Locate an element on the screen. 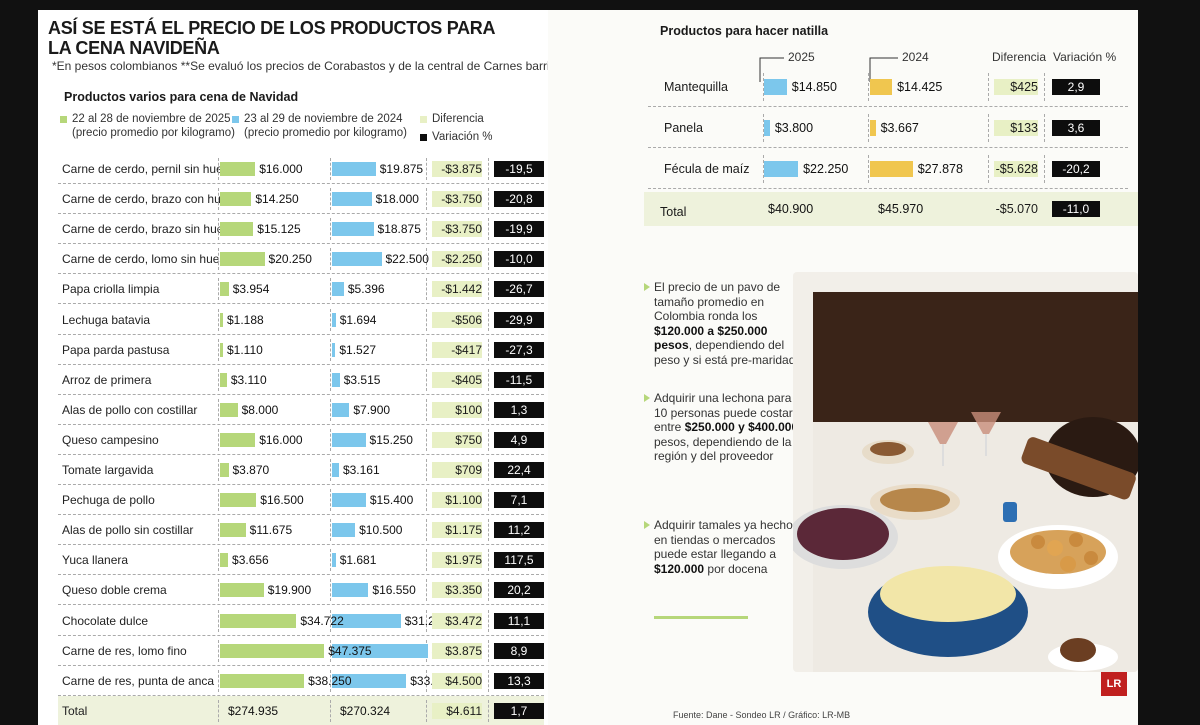  col-head-2024: 2024 is located at coordinates (915, 57).